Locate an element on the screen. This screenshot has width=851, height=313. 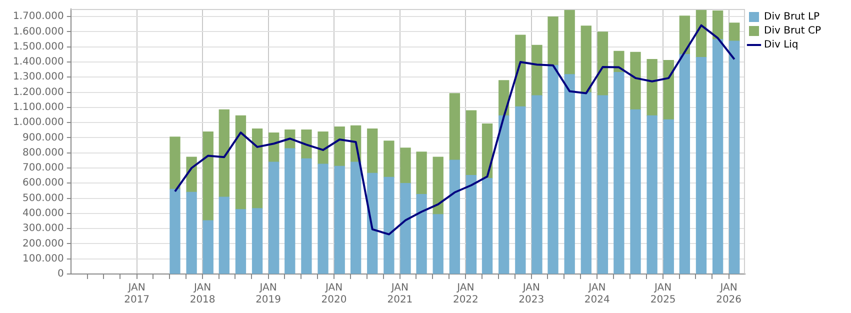
x-tick-label: JAN 2023 is located at coordinates (531, 294).